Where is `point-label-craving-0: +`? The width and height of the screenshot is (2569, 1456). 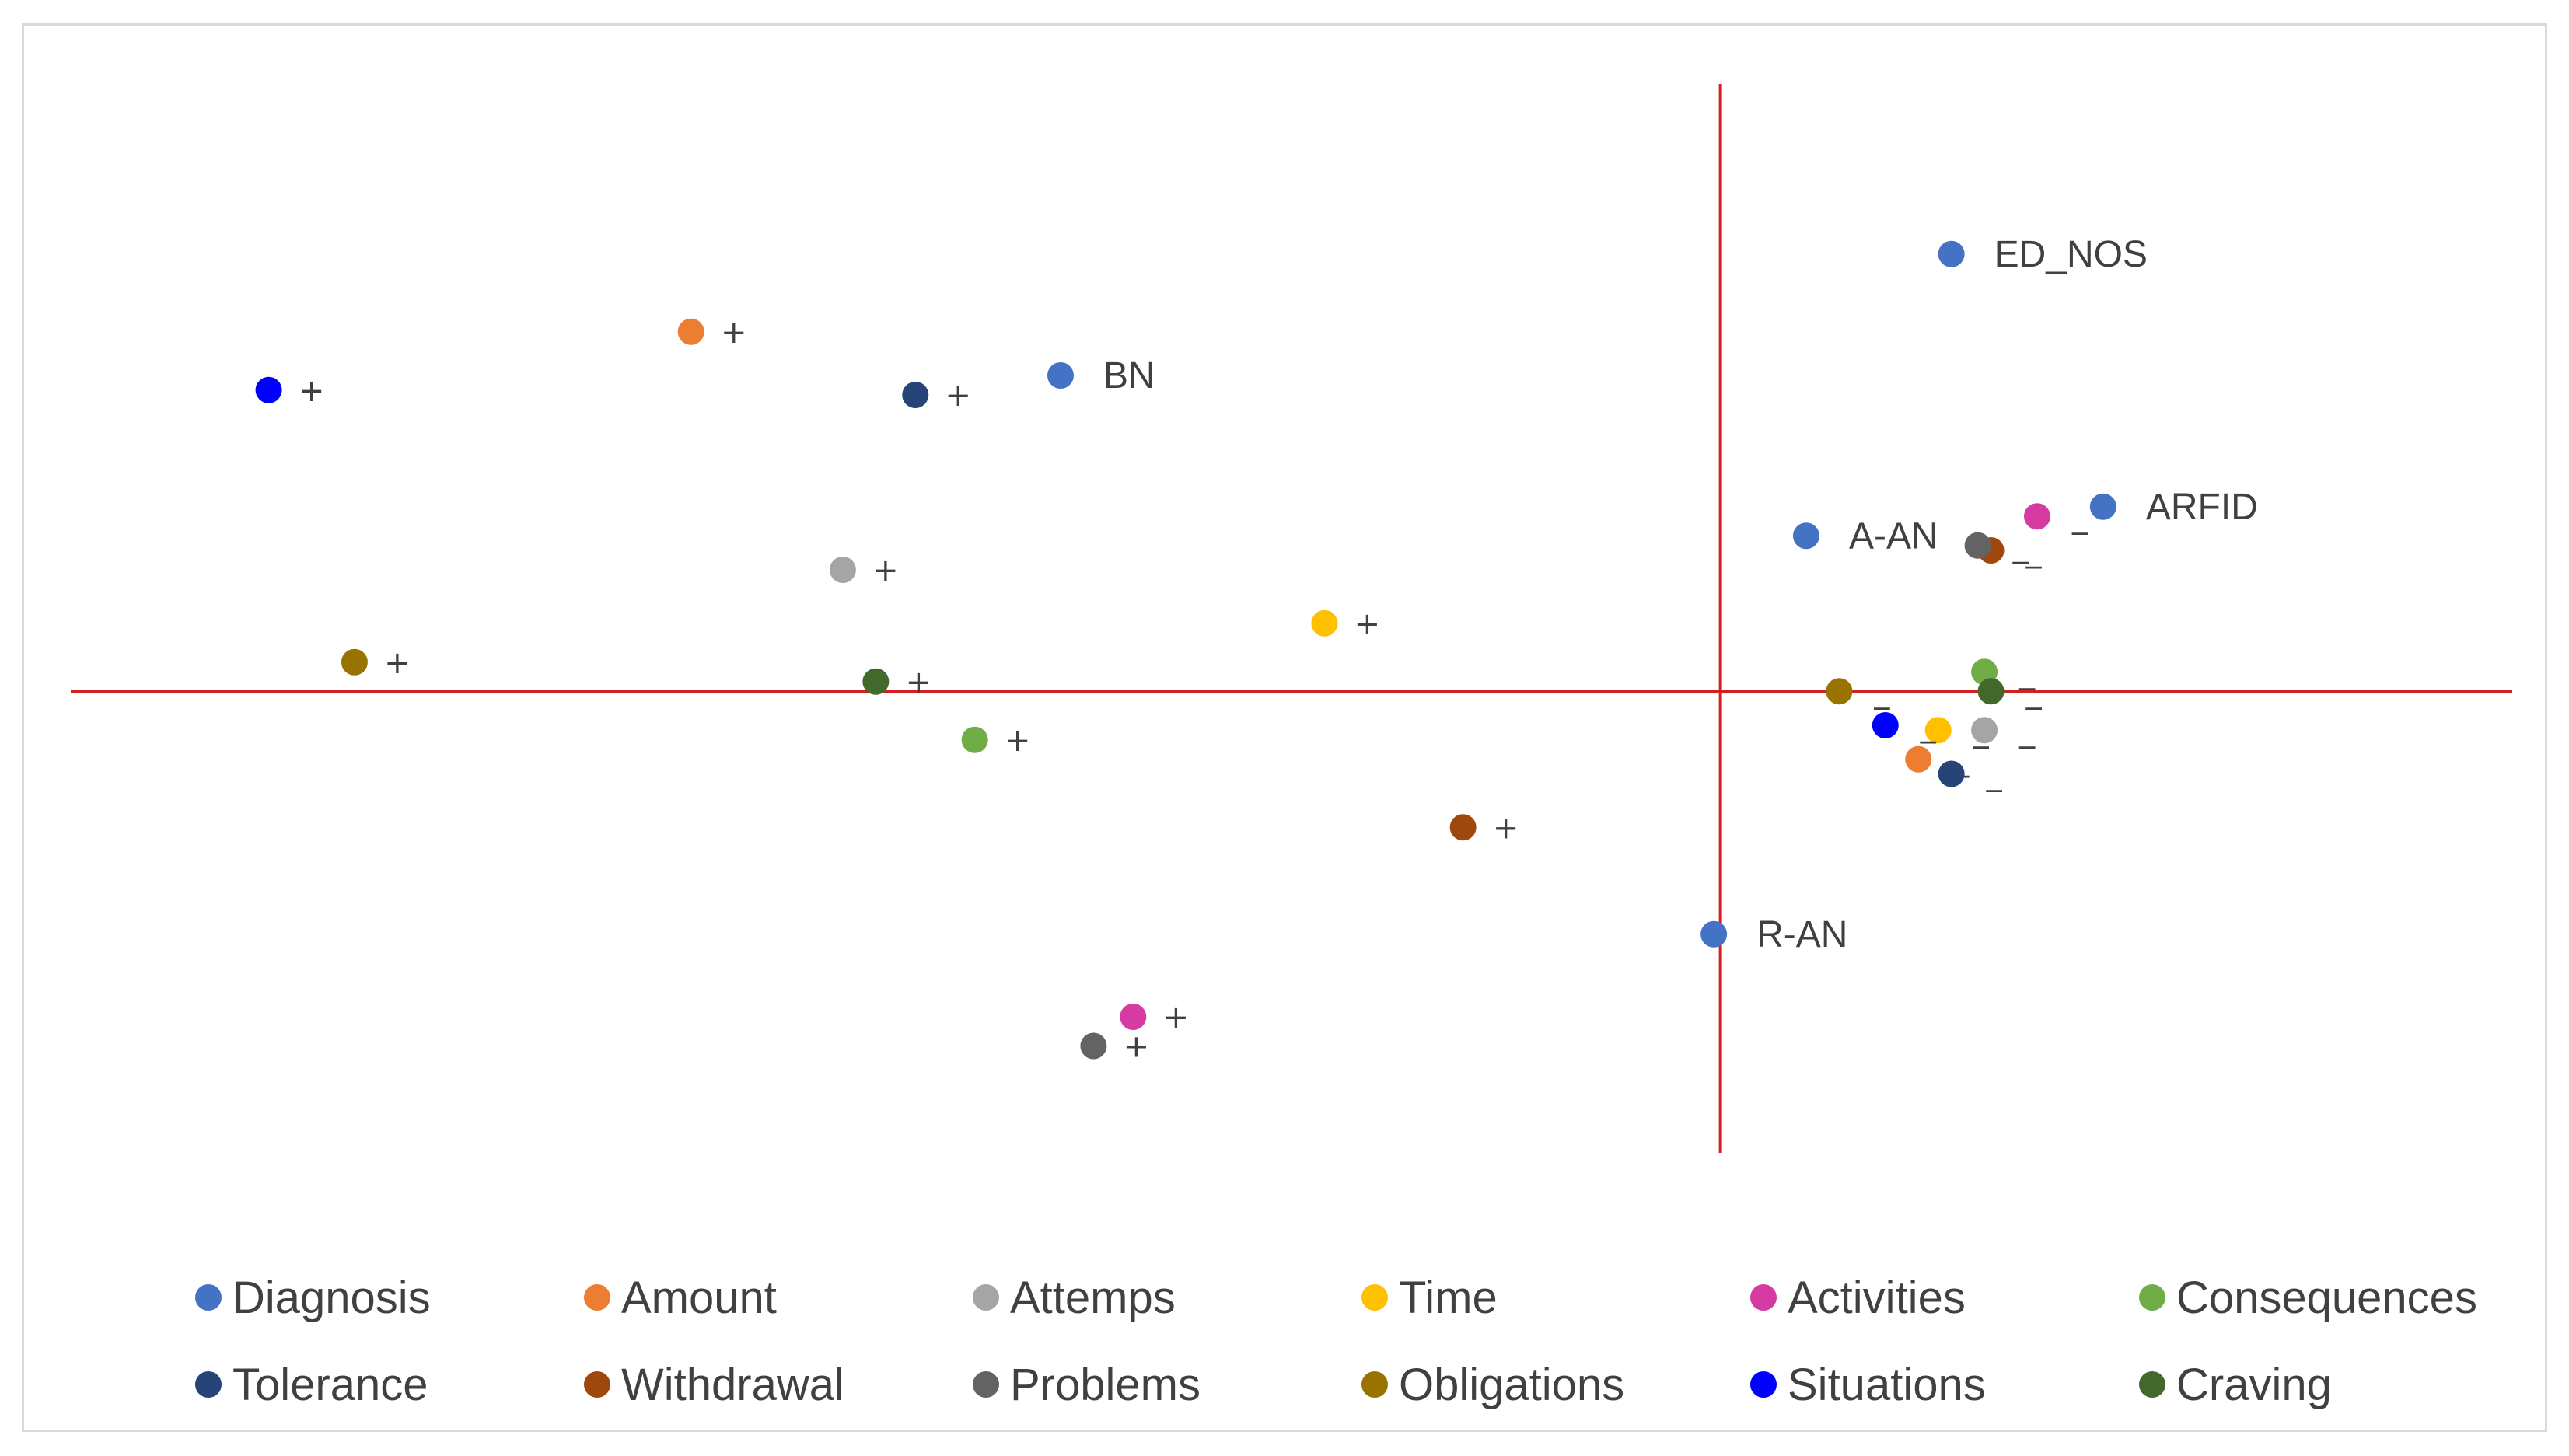 point-label-craving-0: + is located at coordinates (919, 683).